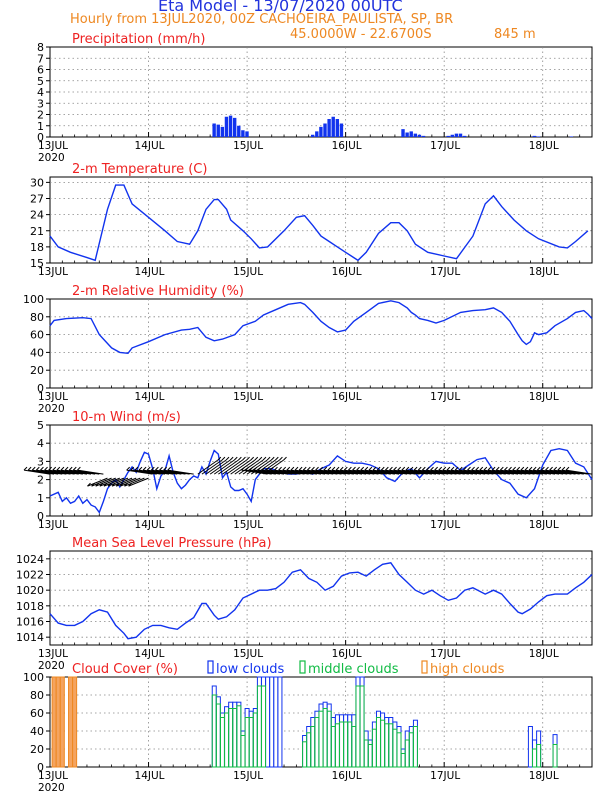 This screenshot has height=792, width=612. What do you see at coordinates (40, 443) in the screenshot?
I see `y-tick-label: 4` at bounding box center [40, 443].